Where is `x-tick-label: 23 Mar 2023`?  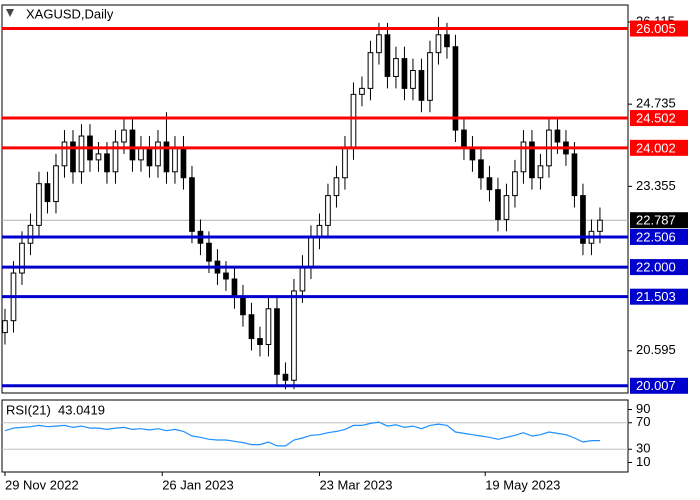
x-tick-label: 23 Mar 2023 is located at coordinates (355, 484).